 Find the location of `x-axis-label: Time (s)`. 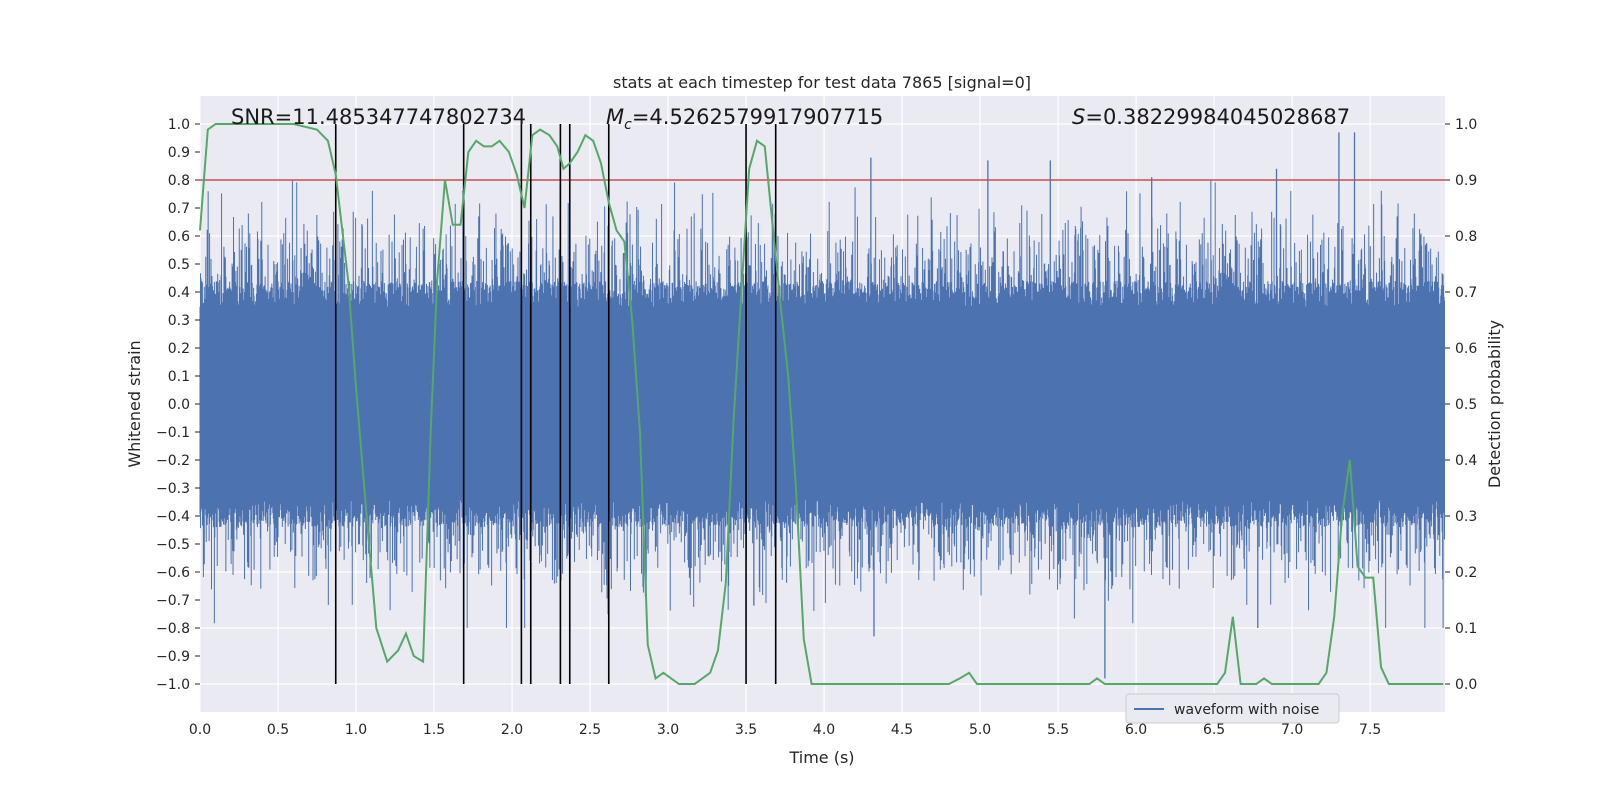

x-axis-label: Time (s) is located at coordinates (821, 757).